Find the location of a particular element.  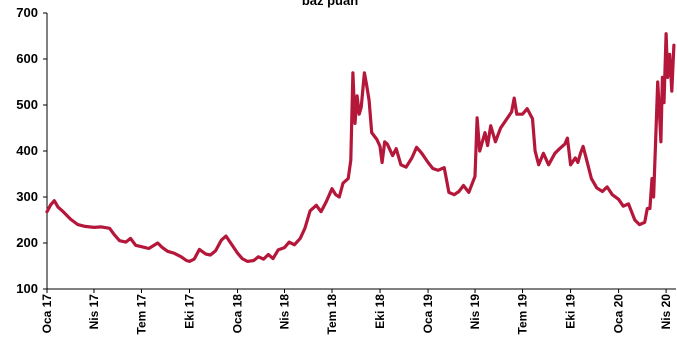

x-tick-label: Tem 19 is located at coordinates (523, 314).